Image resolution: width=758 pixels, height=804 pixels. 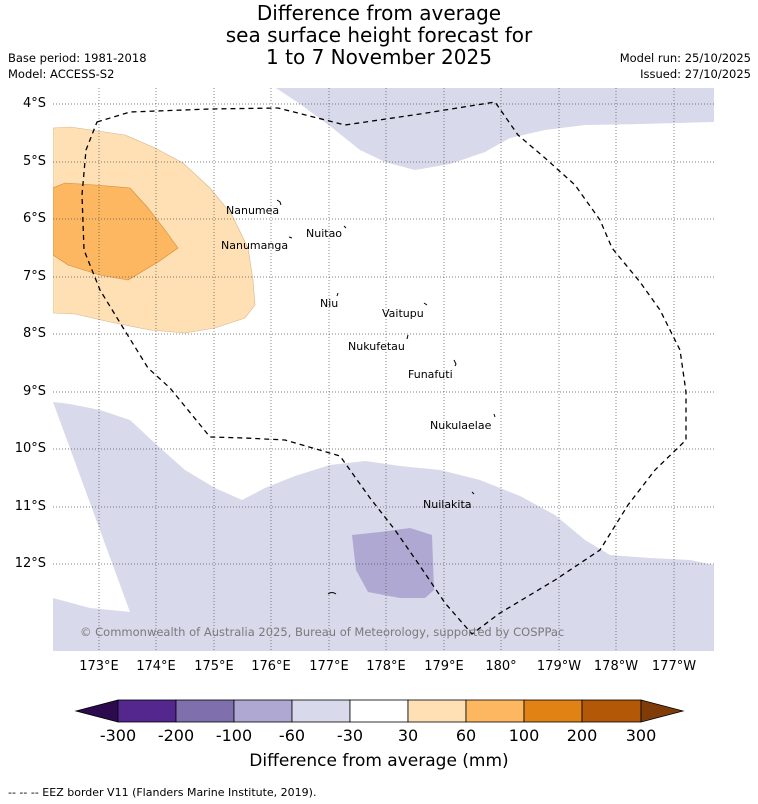 What do you see at coordinates (34, 276) in the screenshot?
I see `lat-label-7s: 7°S` at bounding box center [34, 276].